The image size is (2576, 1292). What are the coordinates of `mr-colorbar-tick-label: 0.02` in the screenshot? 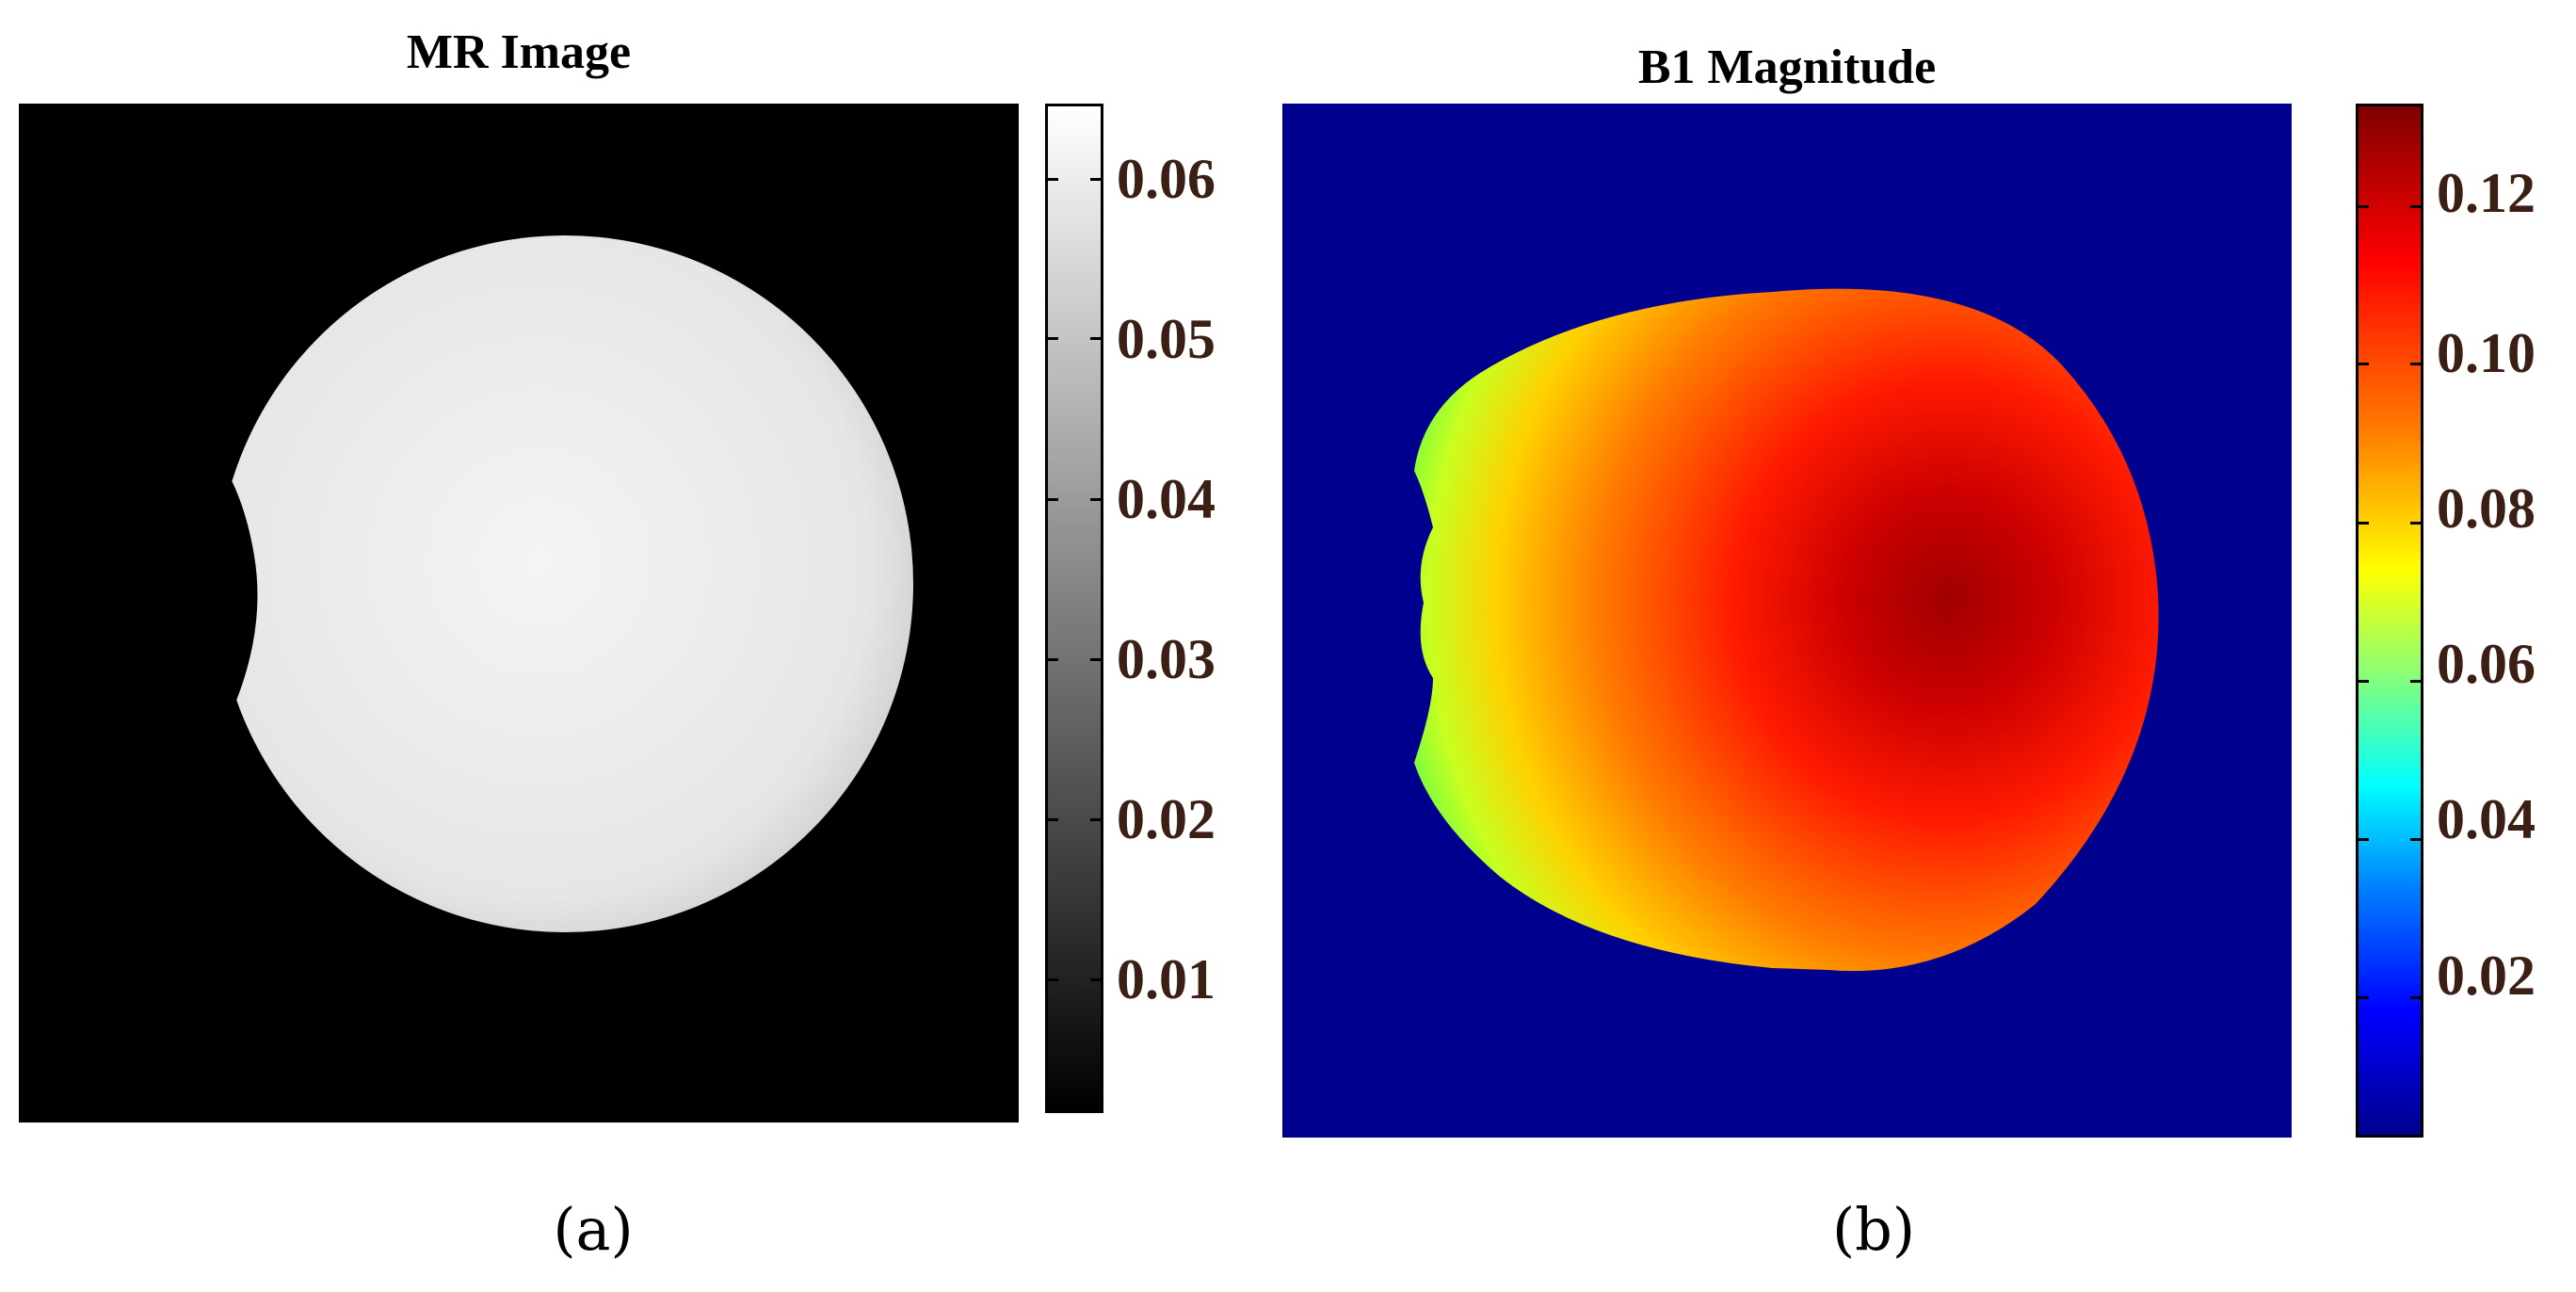 It's located at (1166, 819).